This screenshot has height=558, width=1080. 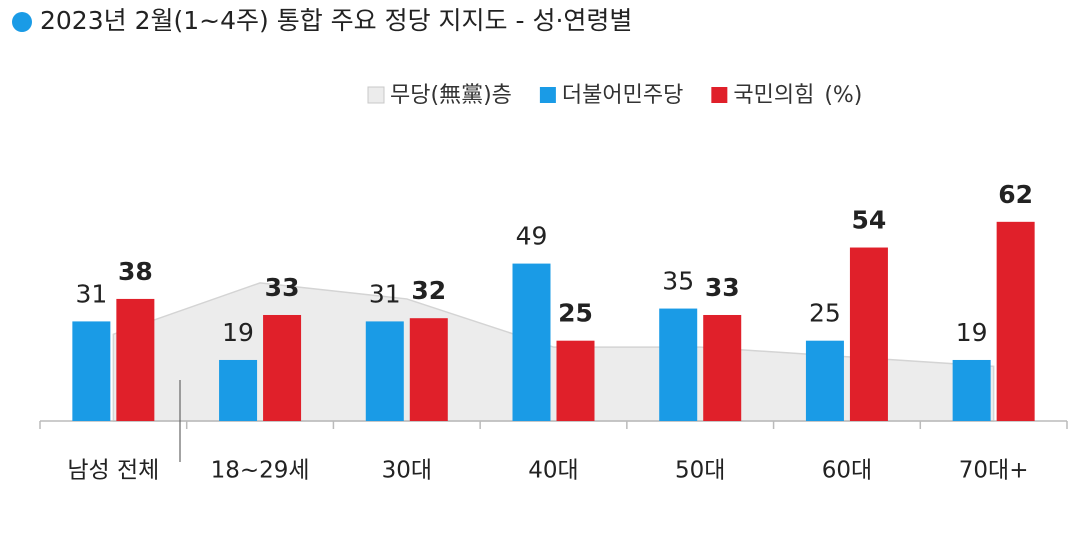 I want to click on legend-label: 무당(無黨)층, so click(x=451, y=95).